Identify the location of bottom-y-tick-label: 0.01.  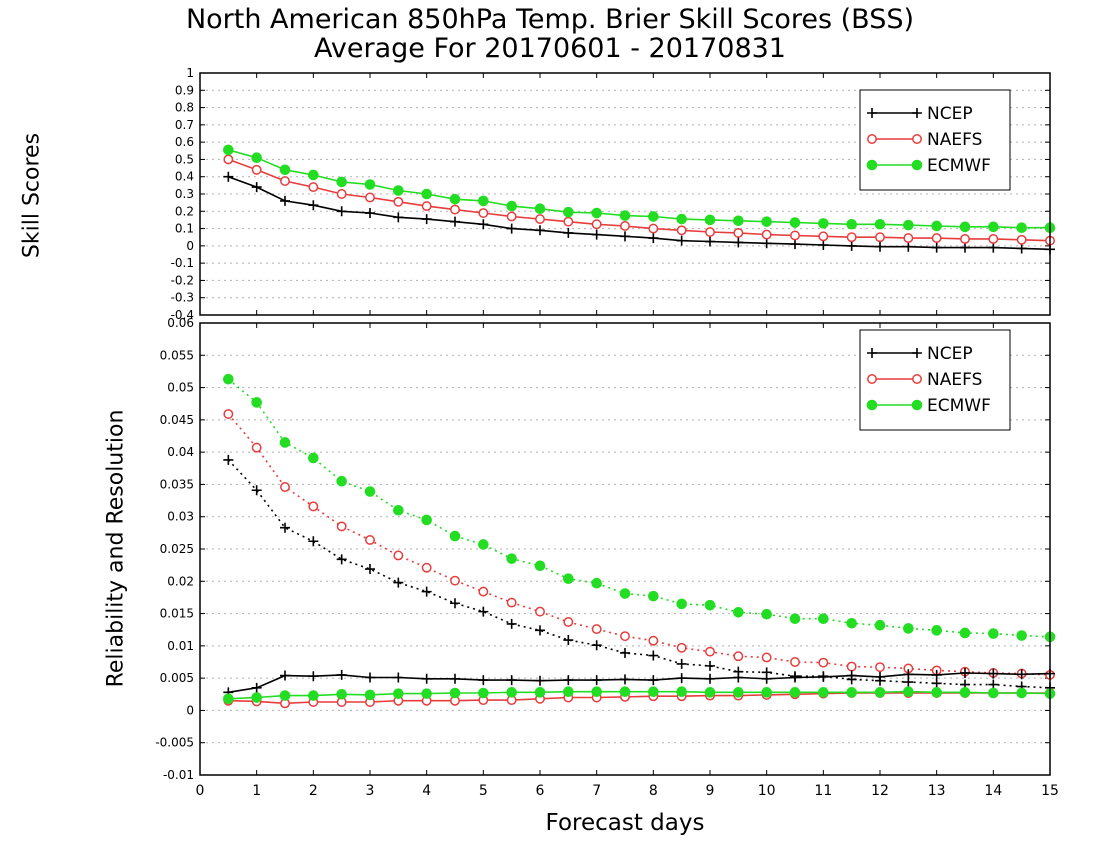
(180, 646).